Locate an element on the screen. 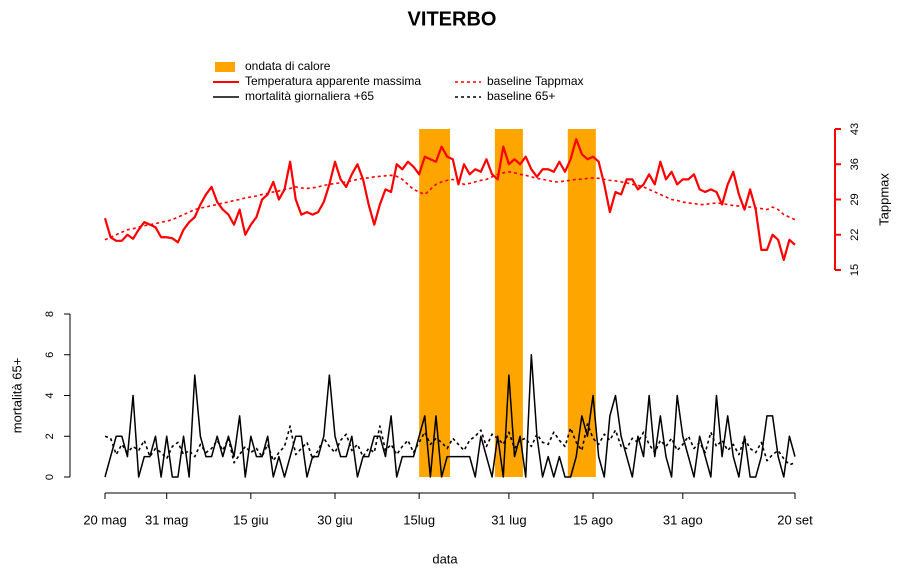  x-tick-label: 20 set is located at coordinates (795, 519).